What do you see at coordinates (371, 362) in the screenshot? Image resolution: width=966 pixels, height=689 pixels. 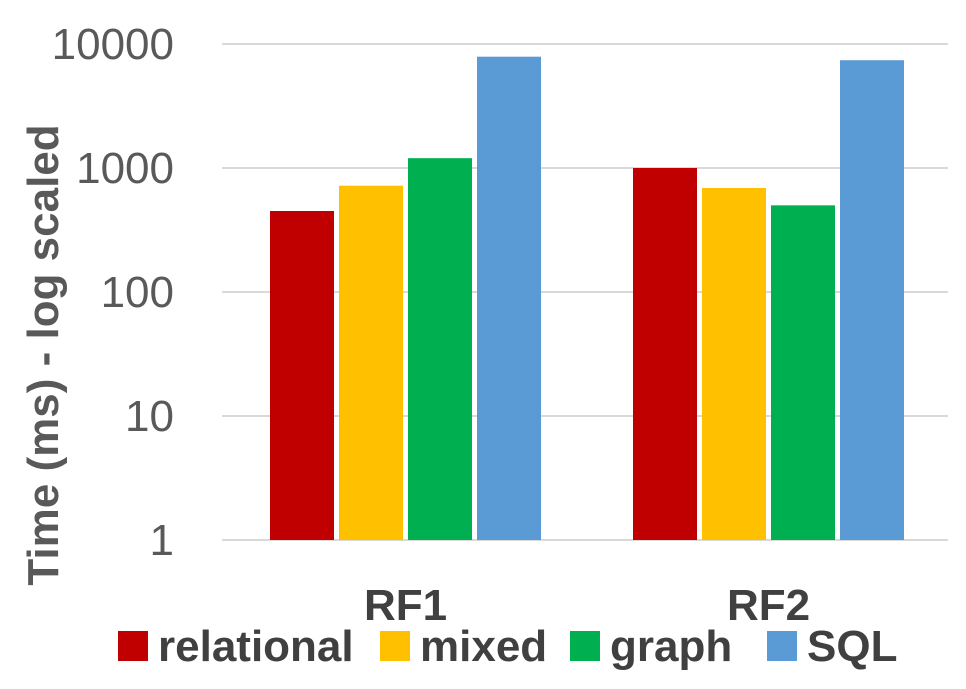 I see `bar-mixed-rf1` at bounding box center [371, 362].